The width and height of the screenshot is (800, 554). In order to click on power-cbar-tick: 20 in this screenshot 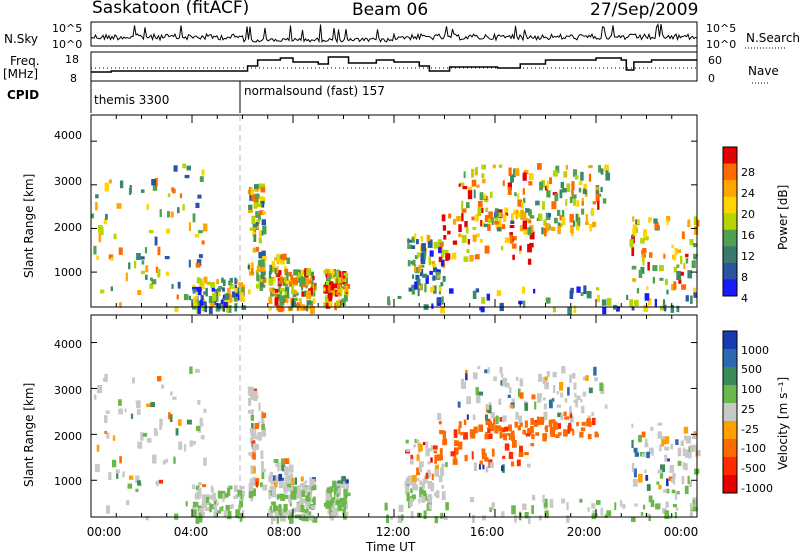, I will do `click(748, 214)`.